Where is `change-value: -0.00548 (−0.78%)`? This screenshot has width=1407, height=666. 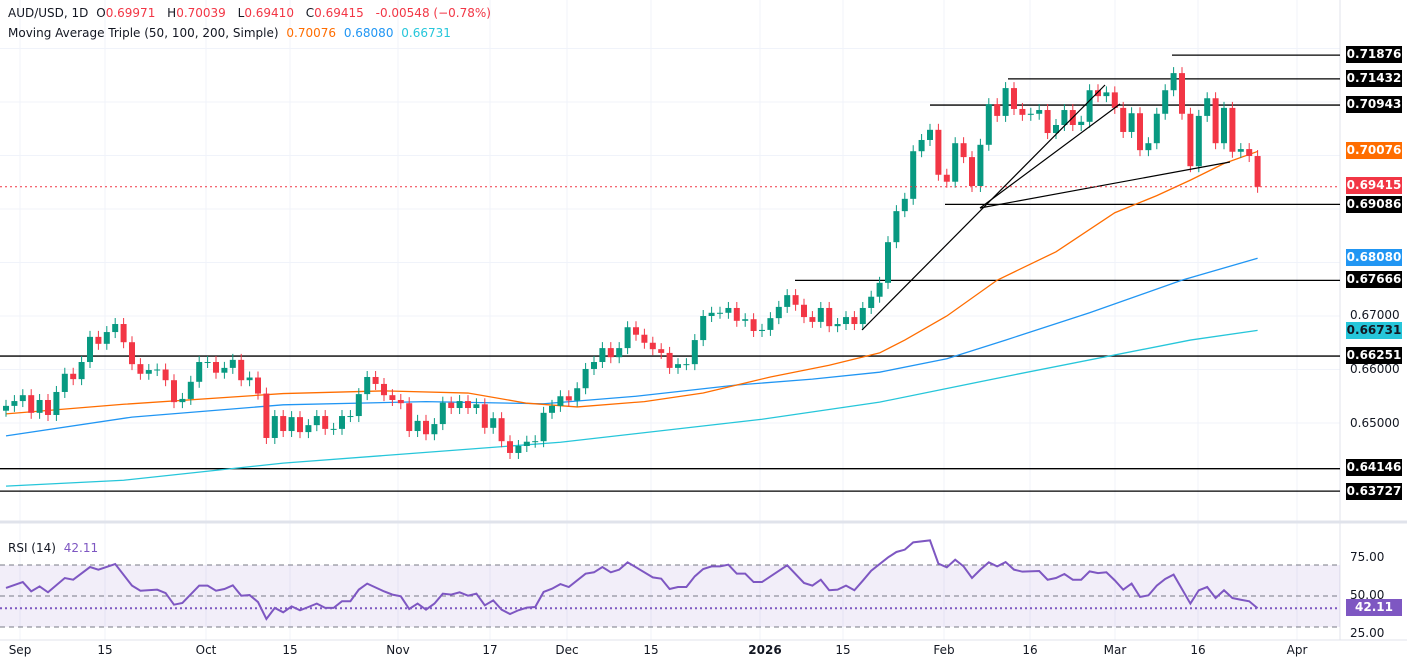 change-value: -0.00548 (−0.78%) is located at coordinates (433, 13).